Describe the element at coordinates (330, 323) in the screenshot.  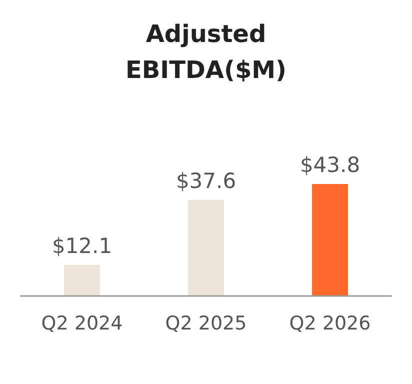
I see `x-tick-label: Q2 2026` at that location.